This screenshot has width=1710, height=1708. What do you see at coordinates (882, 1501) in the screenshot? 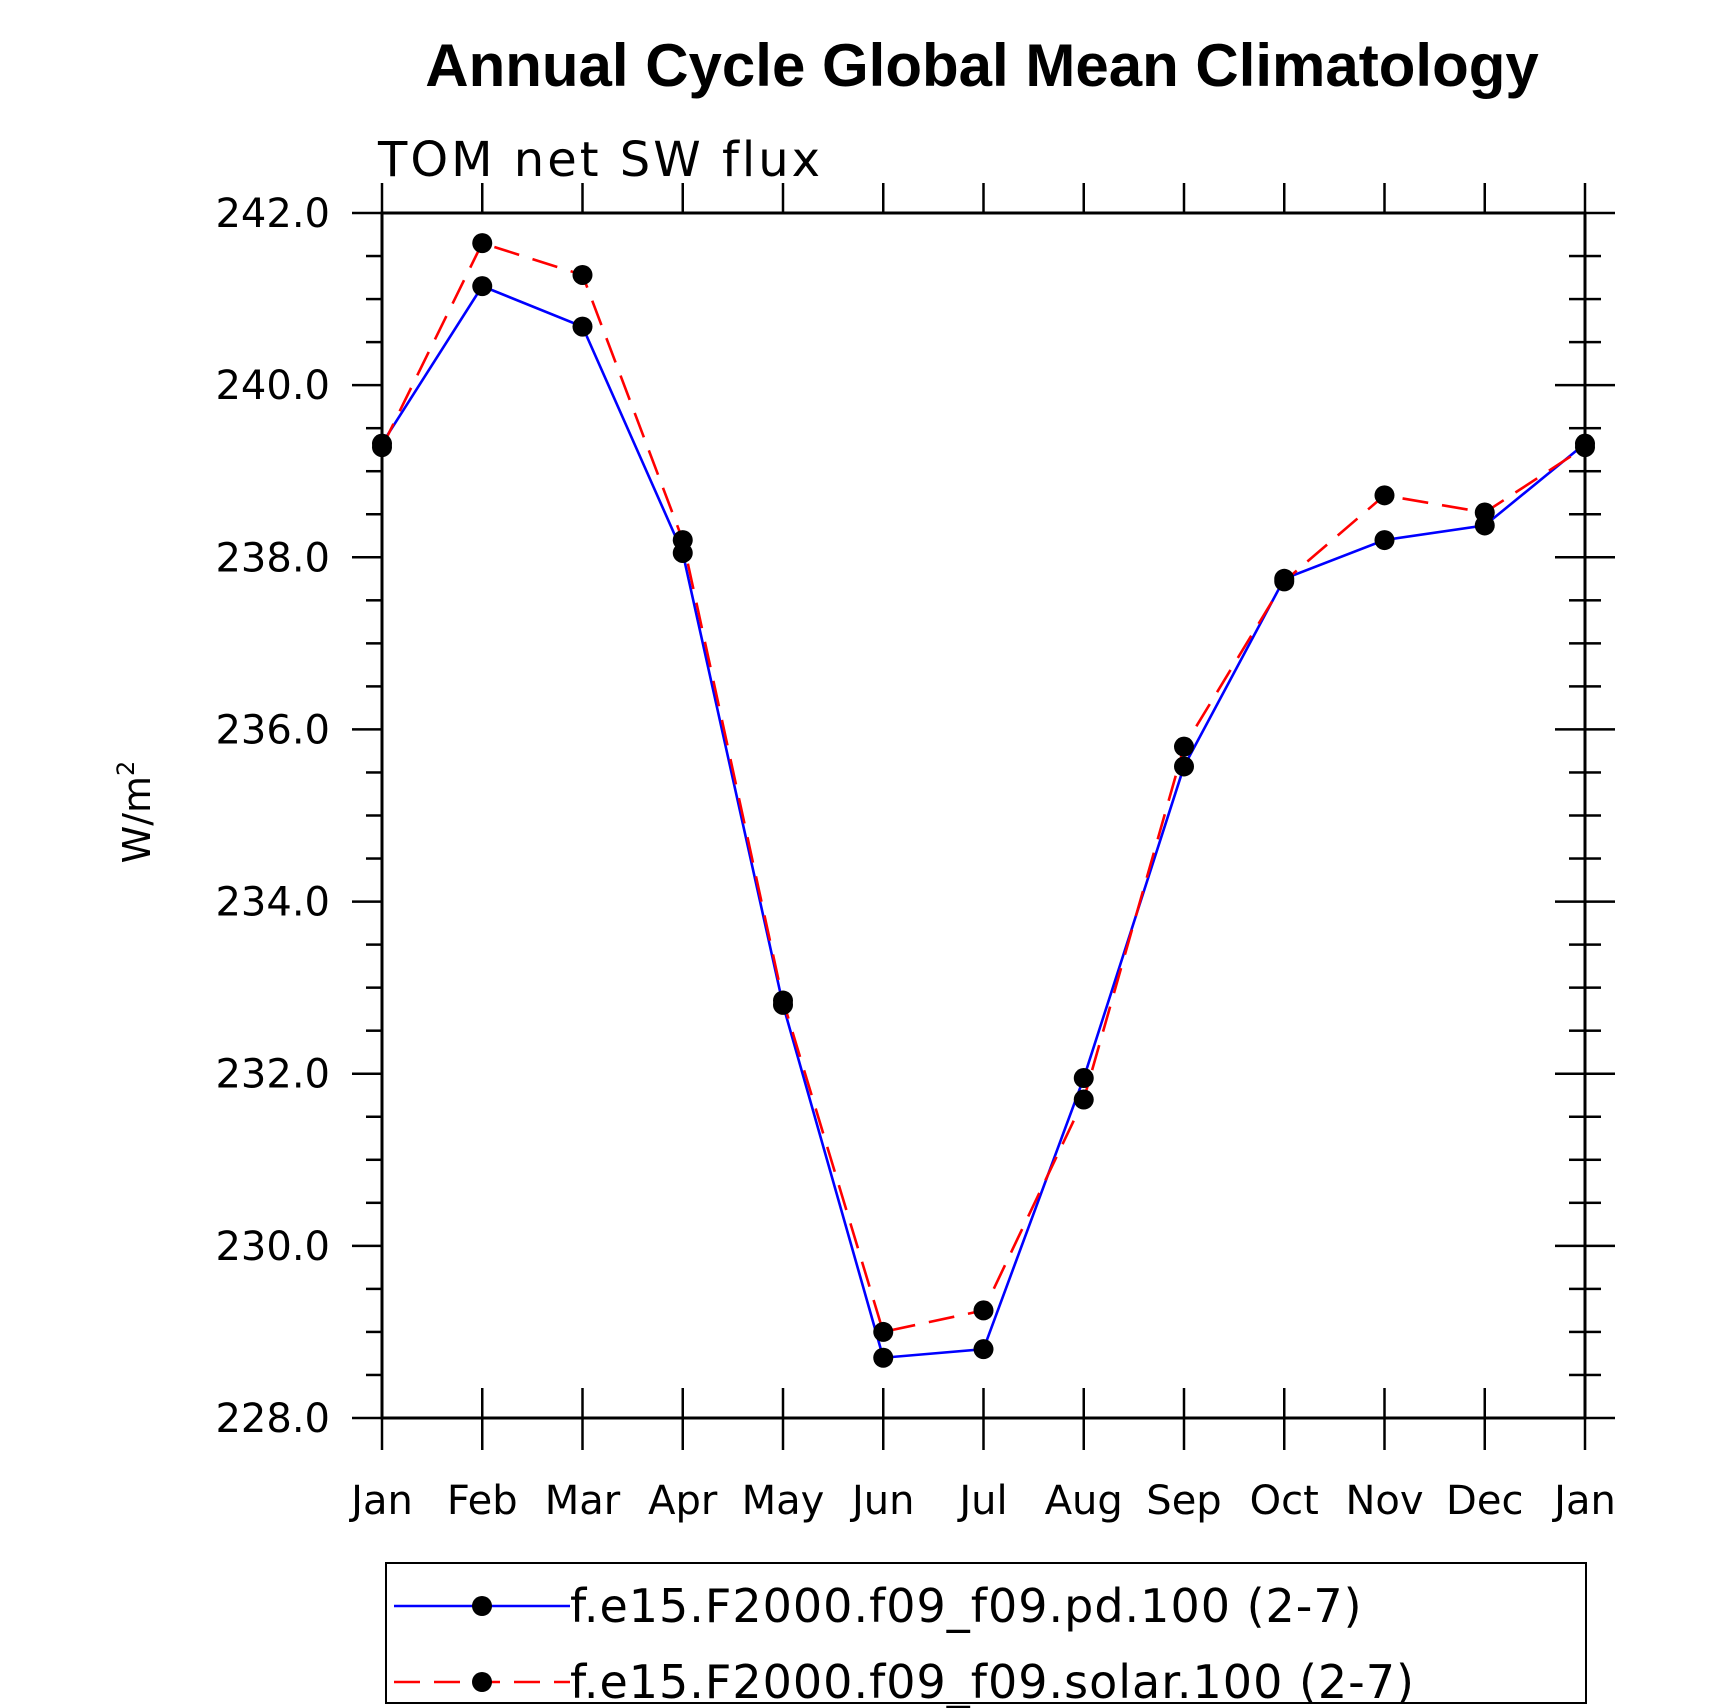
I see `x-tick-label: Jun` at bounding box center [882, 1501].